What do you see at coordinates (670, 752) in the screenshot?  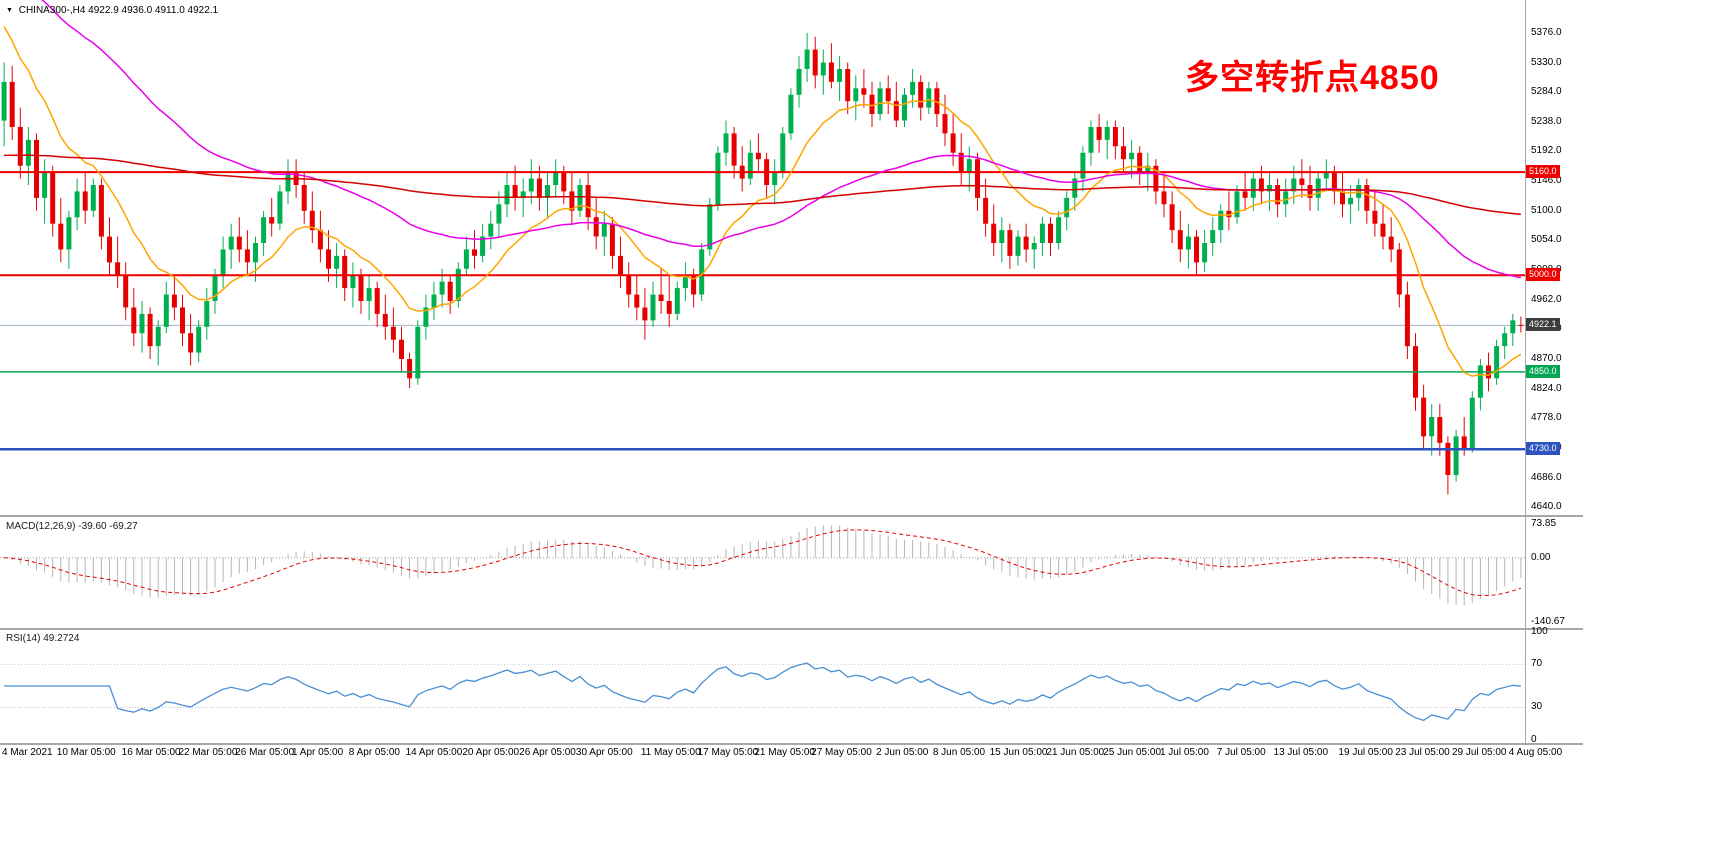 I see `time-axis-label: 11 May 05:00` at bounding box center [670, 752].